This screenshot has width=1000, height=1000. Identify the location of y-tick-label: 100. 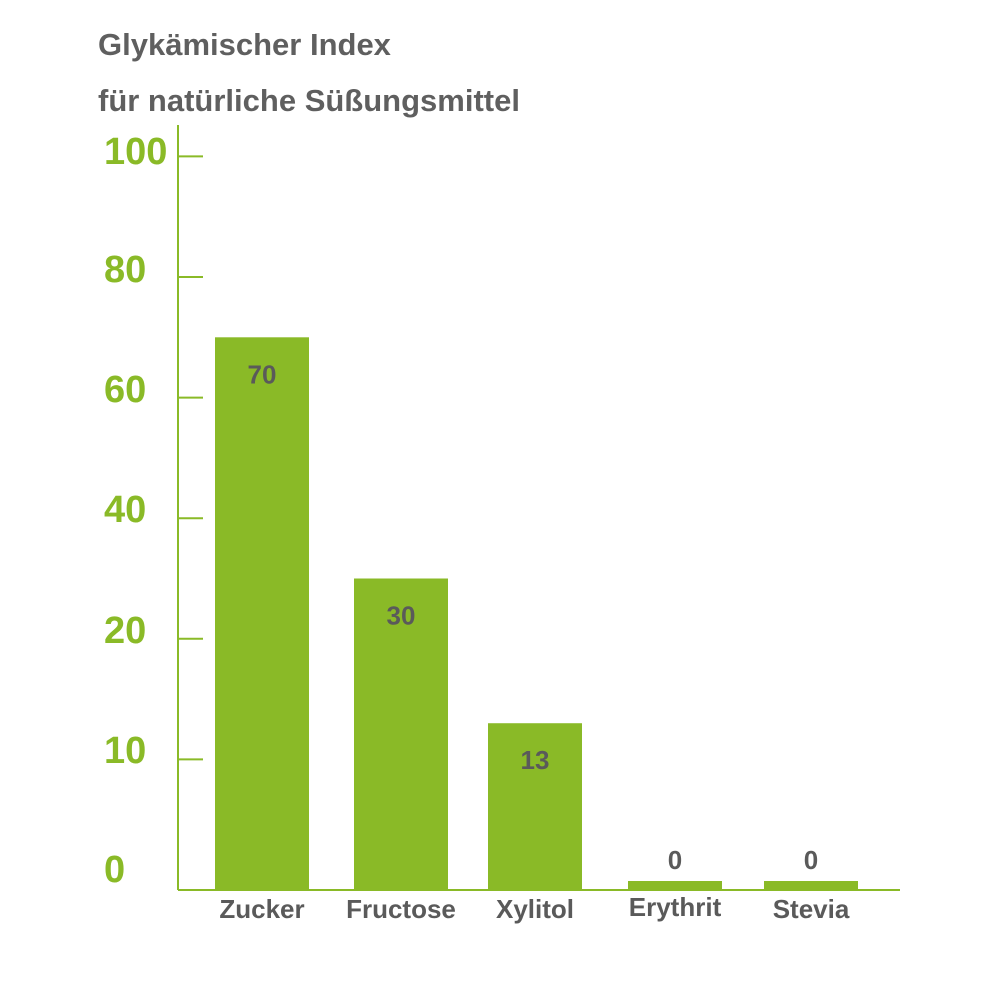
(135, 152).